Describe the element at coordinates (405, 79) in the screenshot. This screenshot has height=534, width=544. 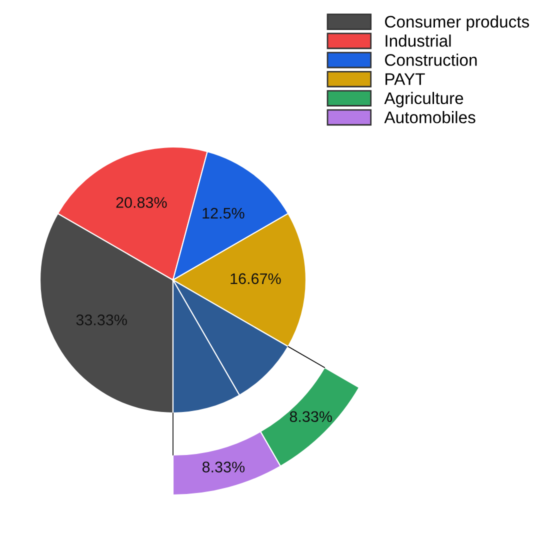
I see `legend-label: PAYT` at that location.